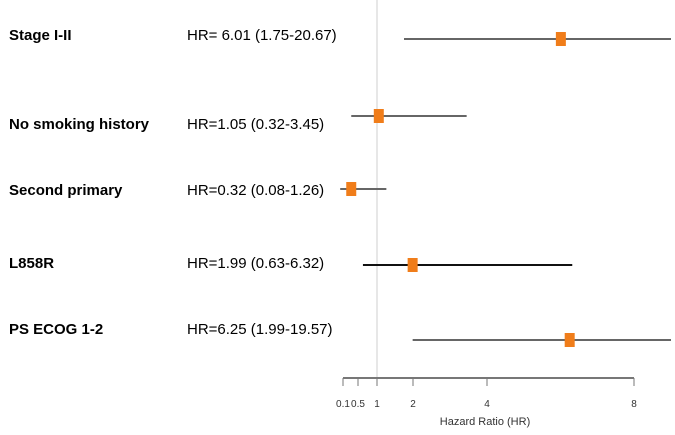 The height and width of the screenshot is (435, 675). What do you see at coordinates (343, 404) in the screenshot?
I see `x-tick-label-0: 0.1` at bounding box center [343, 404].